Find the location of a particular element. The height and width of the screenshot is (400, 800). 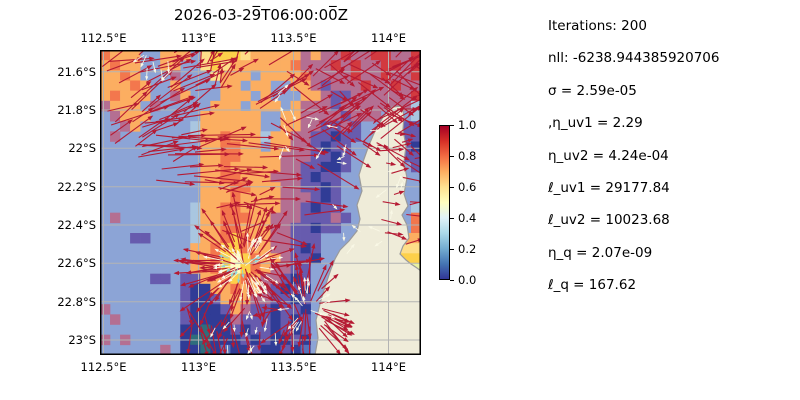

x-tick-top-0: 112.5°E is located at coordinates (103, 38).